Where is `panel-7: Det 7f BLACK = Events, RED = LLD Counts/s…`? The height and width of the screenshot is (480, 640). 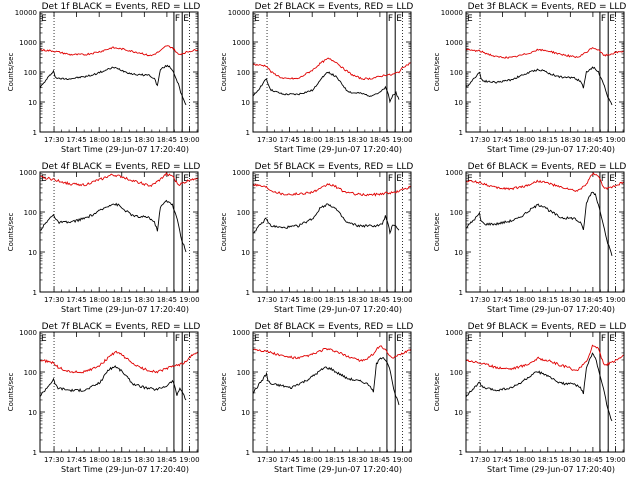
panel-7: Det 7f BLACK = Events, RED = LLD Counts/s… is located at coordinates (103, 398).